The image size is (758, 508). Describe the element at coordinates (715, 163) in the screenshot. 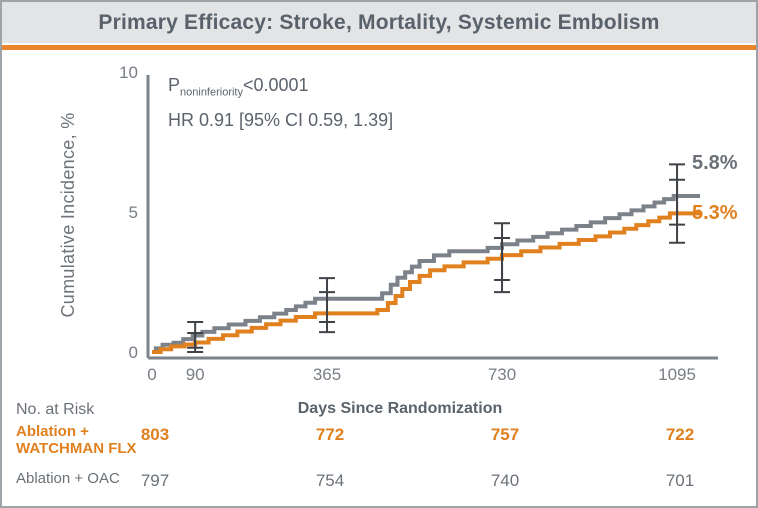

I see `series-end-label: 5.8%` at that location.